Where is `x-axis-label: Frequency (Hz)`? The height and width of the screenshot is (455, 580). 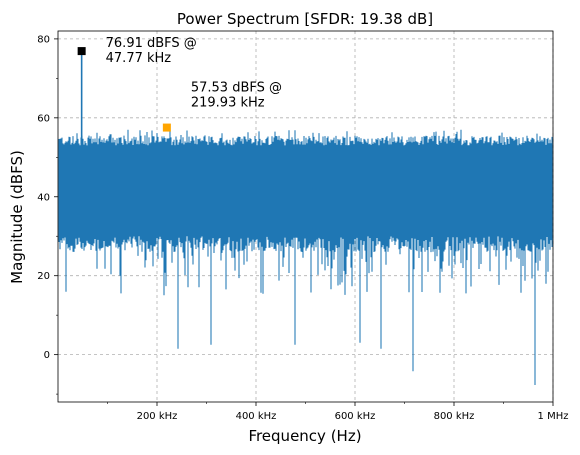 x-axis-label: Frequency (Hz) is located at coordinates (304, 436).